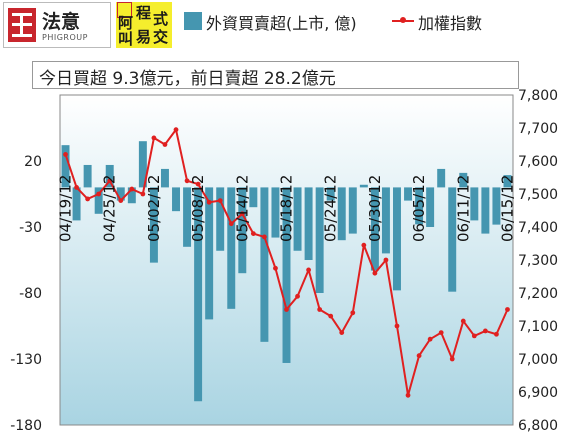 The width and height of the screenshot is (575, 437). I want to click on legend-line-dot, so click(403, 20).